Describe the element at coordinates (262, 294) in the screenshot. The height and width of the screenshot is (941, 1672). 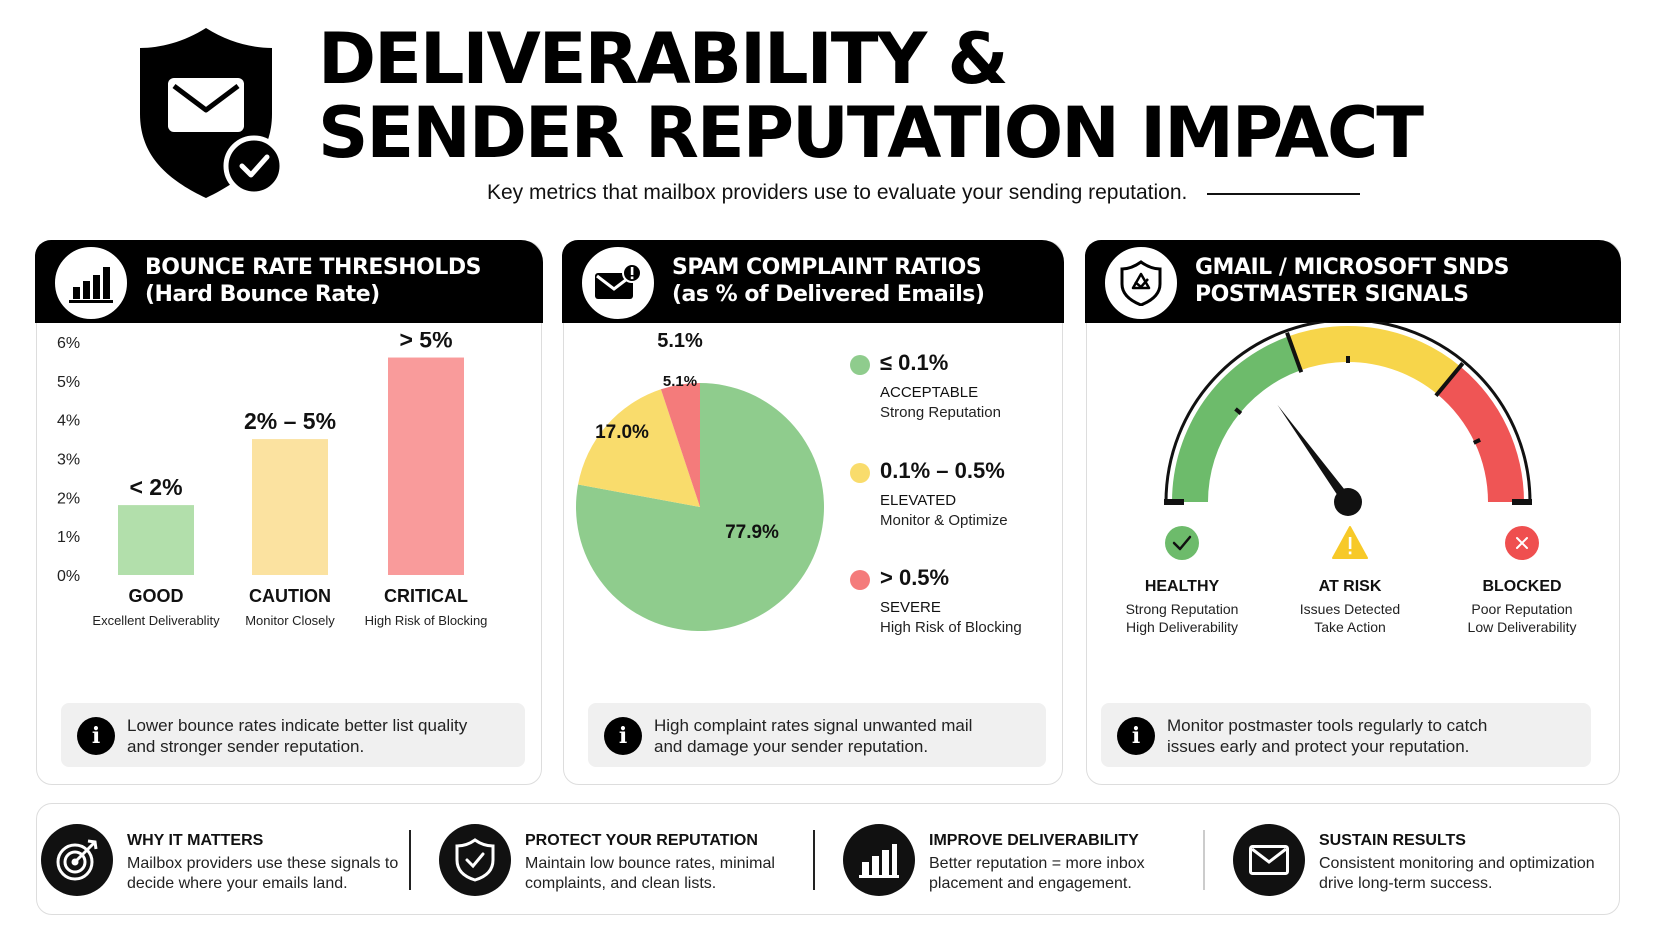
I see `bounce-panel-title-line2: (Hard Bounce Rate)` at that location.